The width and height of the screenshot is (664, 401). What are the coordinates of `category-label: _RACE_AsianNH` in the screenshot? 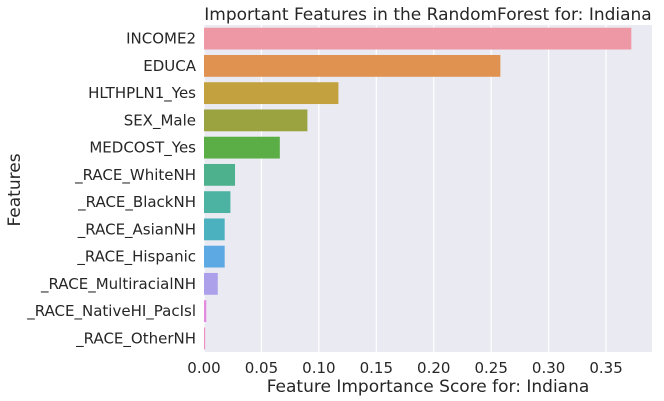 It's located at (136, 229).